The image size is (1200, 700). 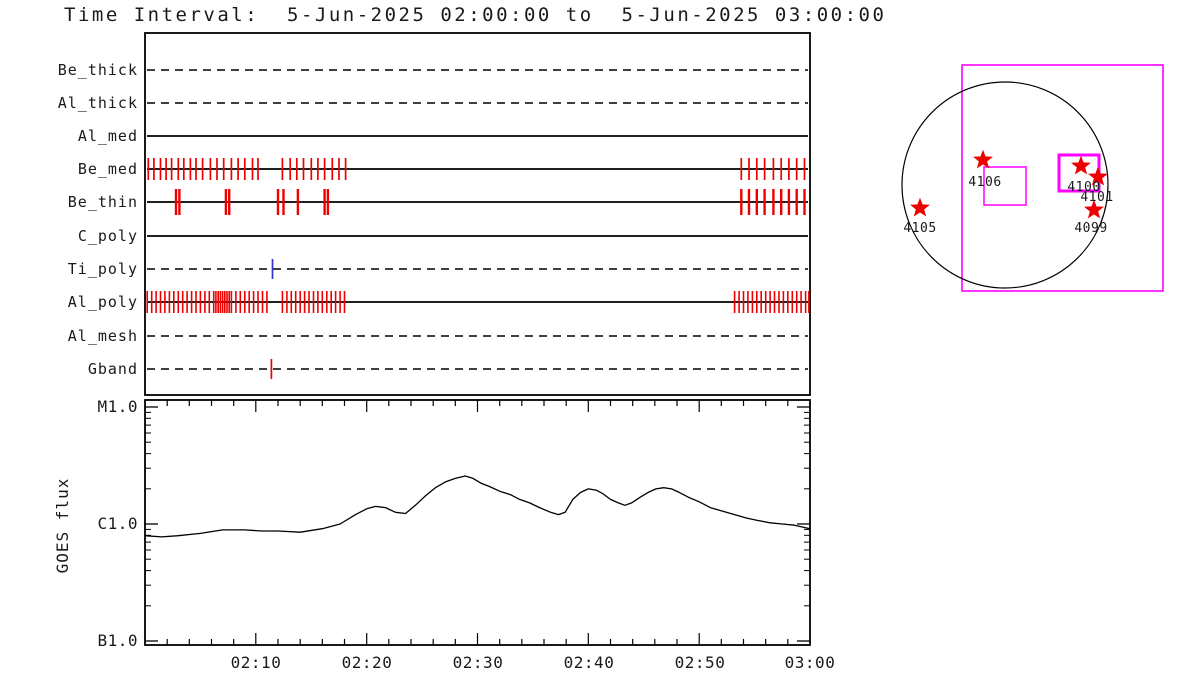 I want to click on filter-label-be-thin: Be_thin, so click(x=102, y=202).